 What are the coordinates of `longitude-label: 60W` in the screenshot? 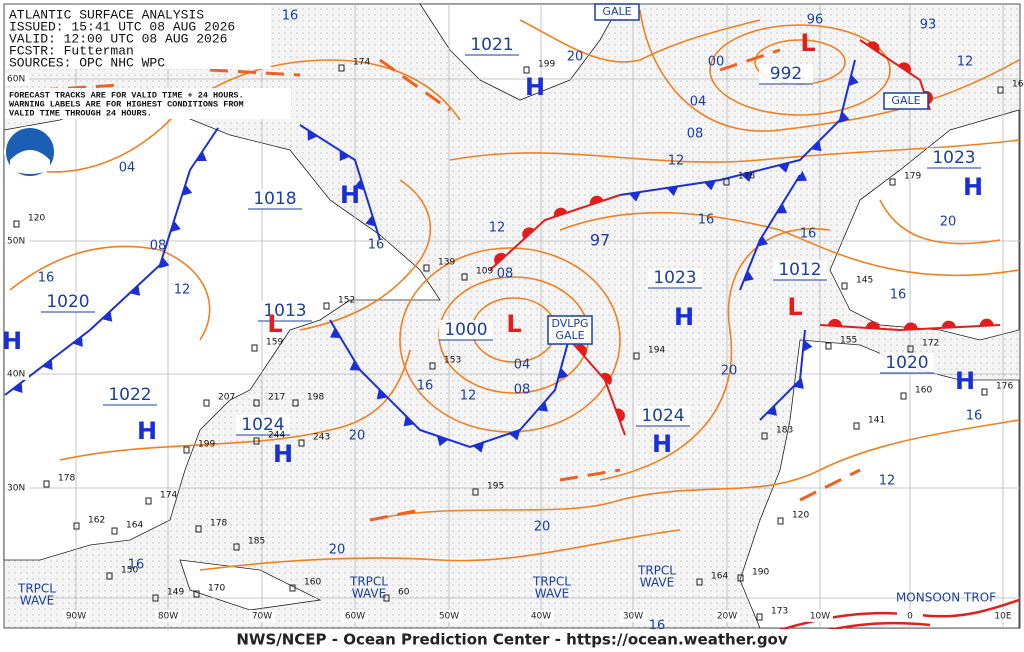 It's located at (355, 617).